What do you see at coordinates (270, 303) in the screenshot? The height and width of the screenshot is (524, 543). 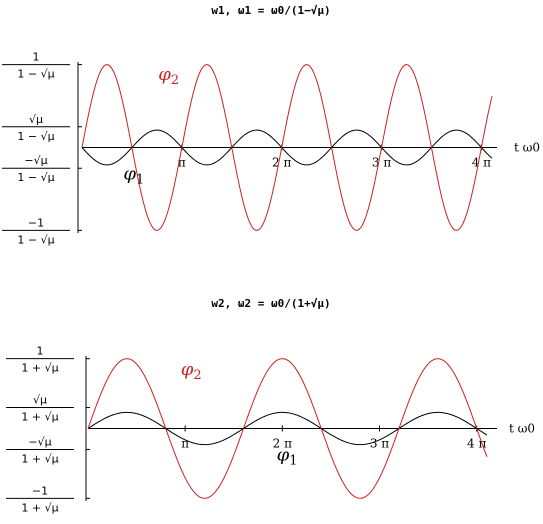 I see `chart-title: w2, ω2 = ω0/(1+√μ)` at bounding box center [270, 303].